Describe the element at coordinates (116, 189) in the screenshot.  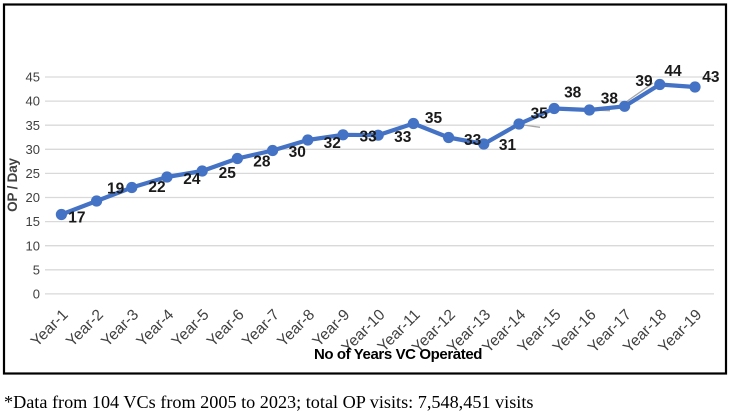
I see `svg-text: 19` at that location.